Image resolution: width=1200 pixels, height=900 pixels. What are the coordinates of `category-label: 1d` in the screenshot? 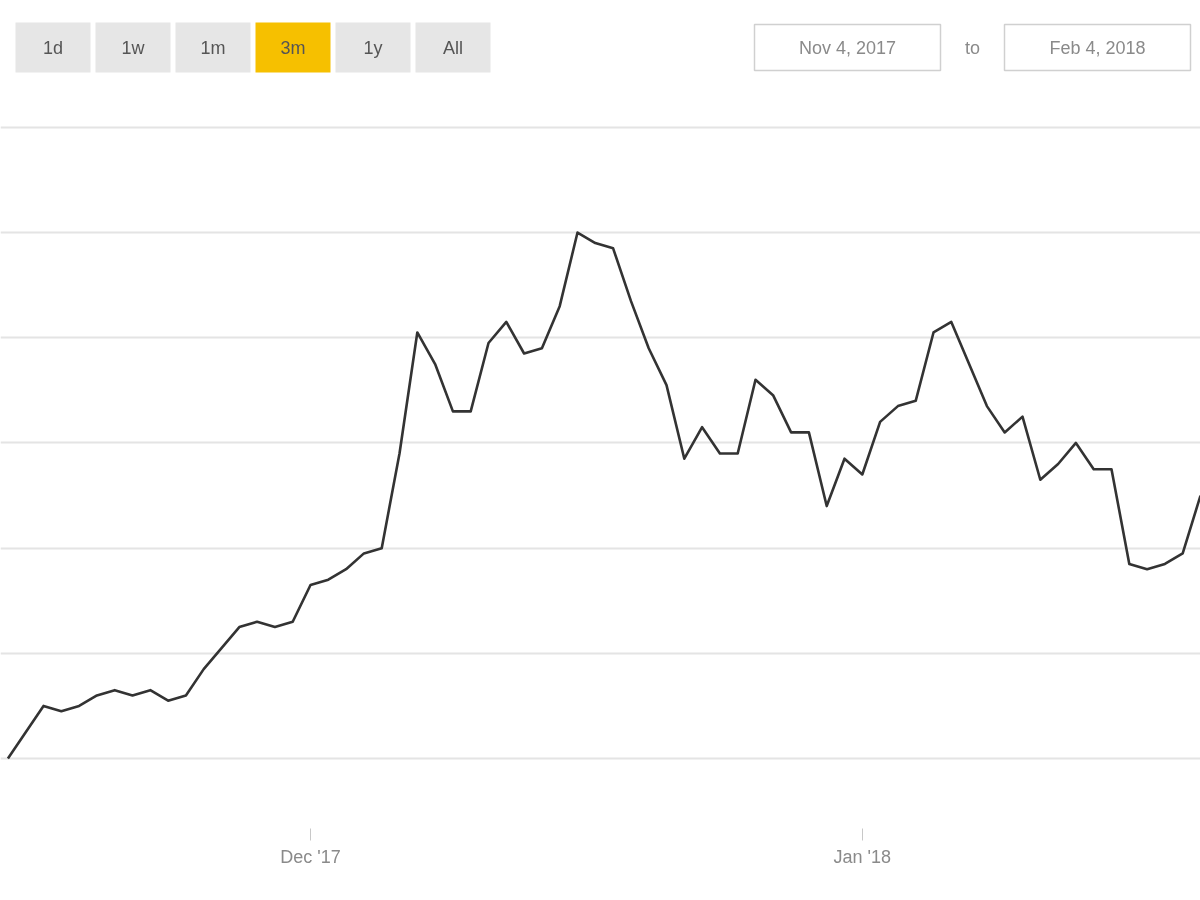 It's located at (53, 47).